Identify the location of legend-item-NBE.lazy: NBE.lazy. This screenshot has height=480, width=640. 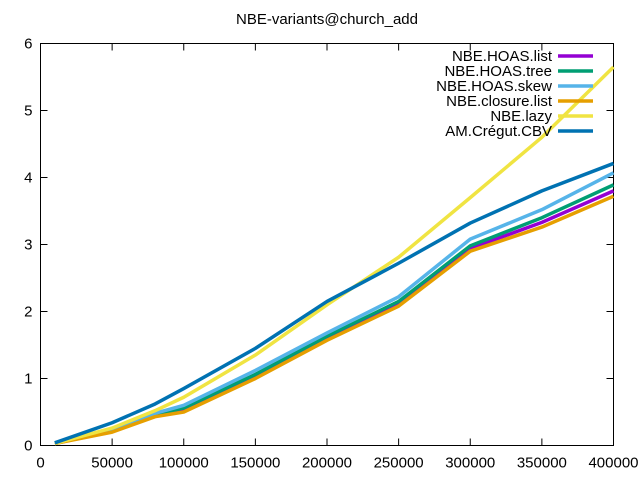
(541, 116).